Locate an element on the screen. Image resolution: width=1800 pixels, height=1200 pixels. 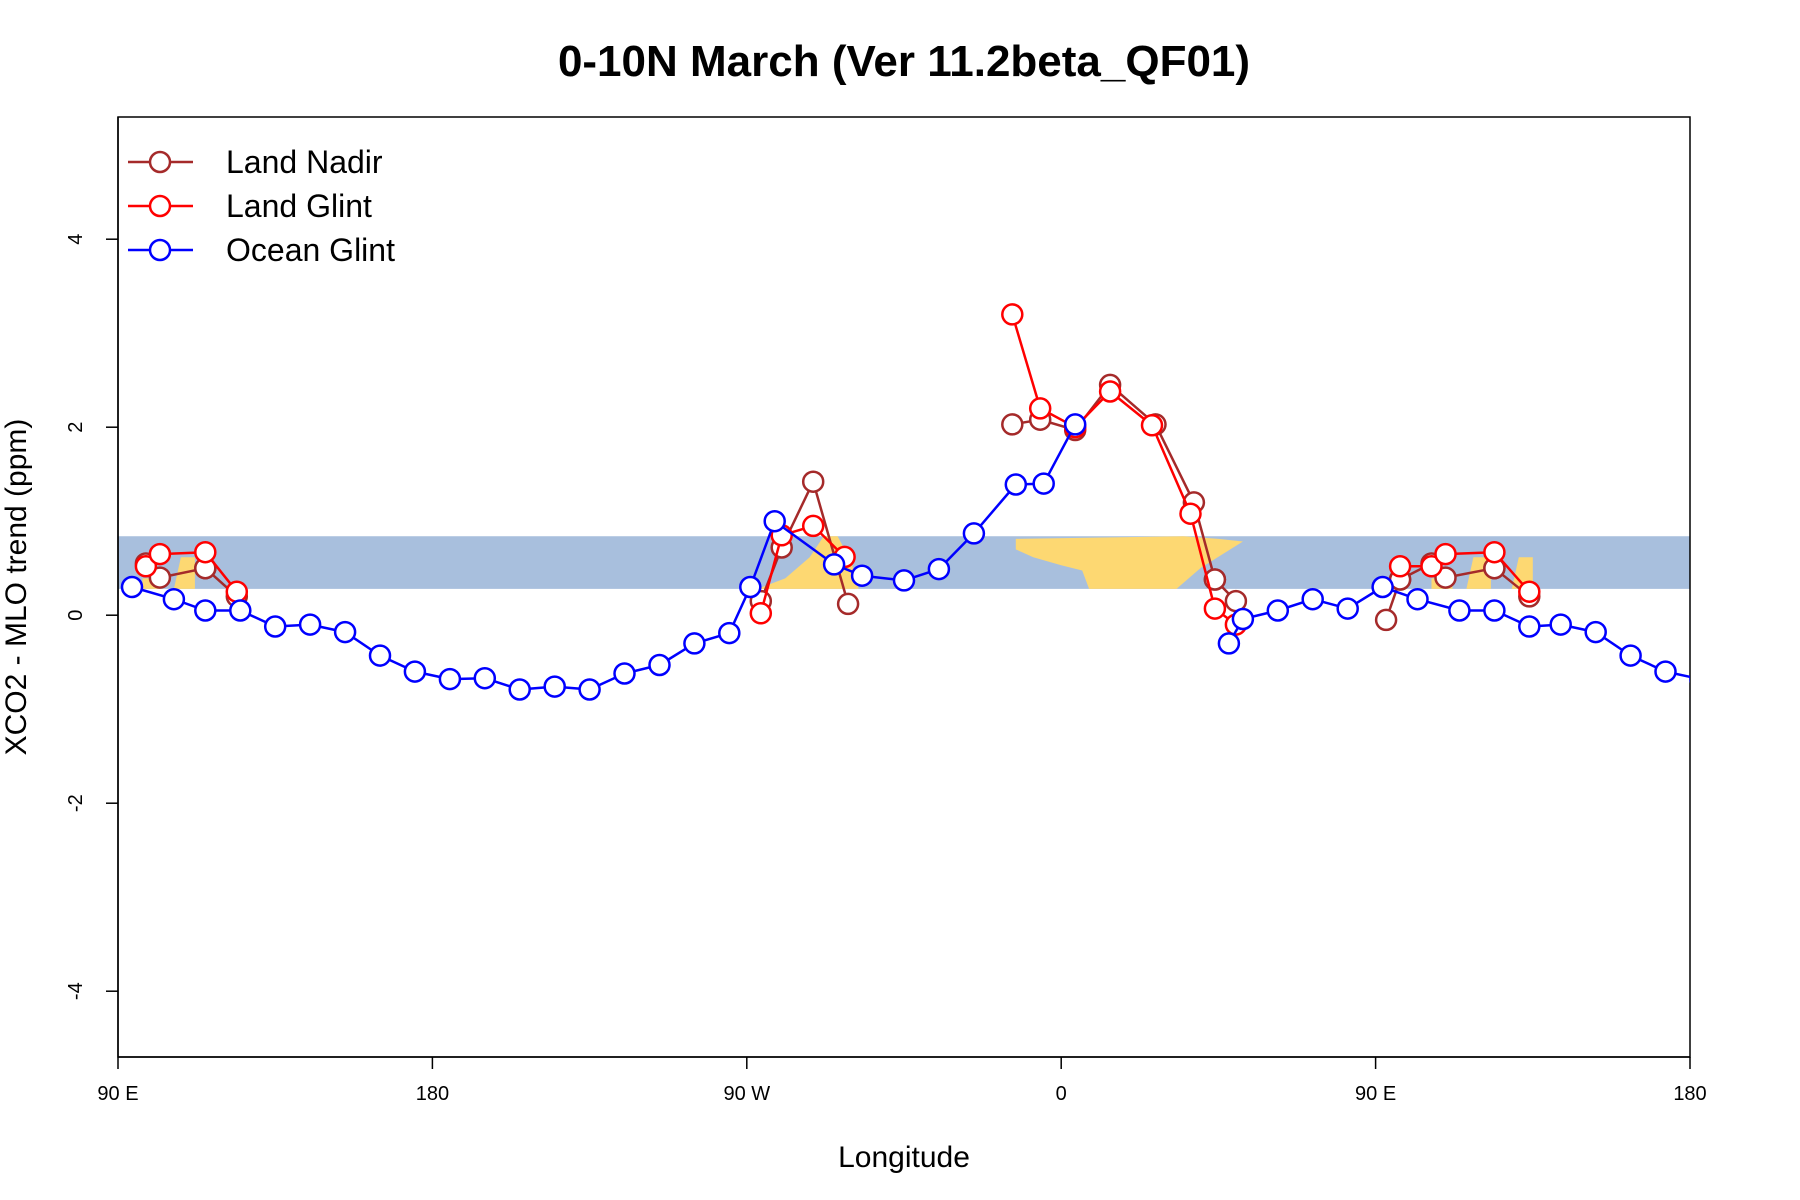
legend-label: Ocean Glint is located at coordinates (310, 250).